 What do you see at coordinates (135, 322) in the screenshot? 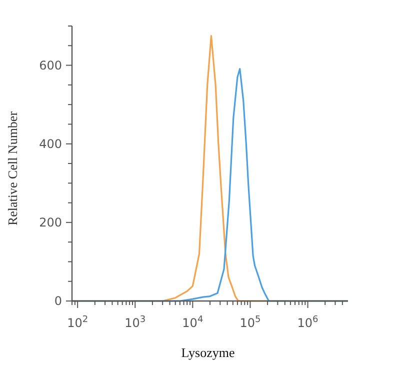
I see `x-tick-label: 10$^{3}$` at bounding box center [135, 322].